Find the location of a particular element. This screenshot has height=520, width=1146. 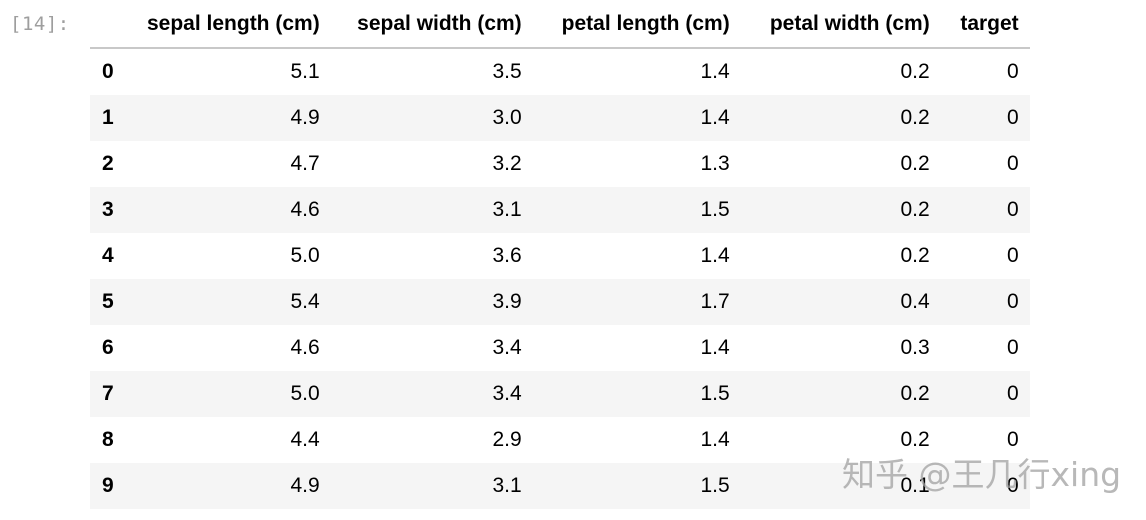

cell-sepal-width: 3.0 is located at coordinates (507, 117).